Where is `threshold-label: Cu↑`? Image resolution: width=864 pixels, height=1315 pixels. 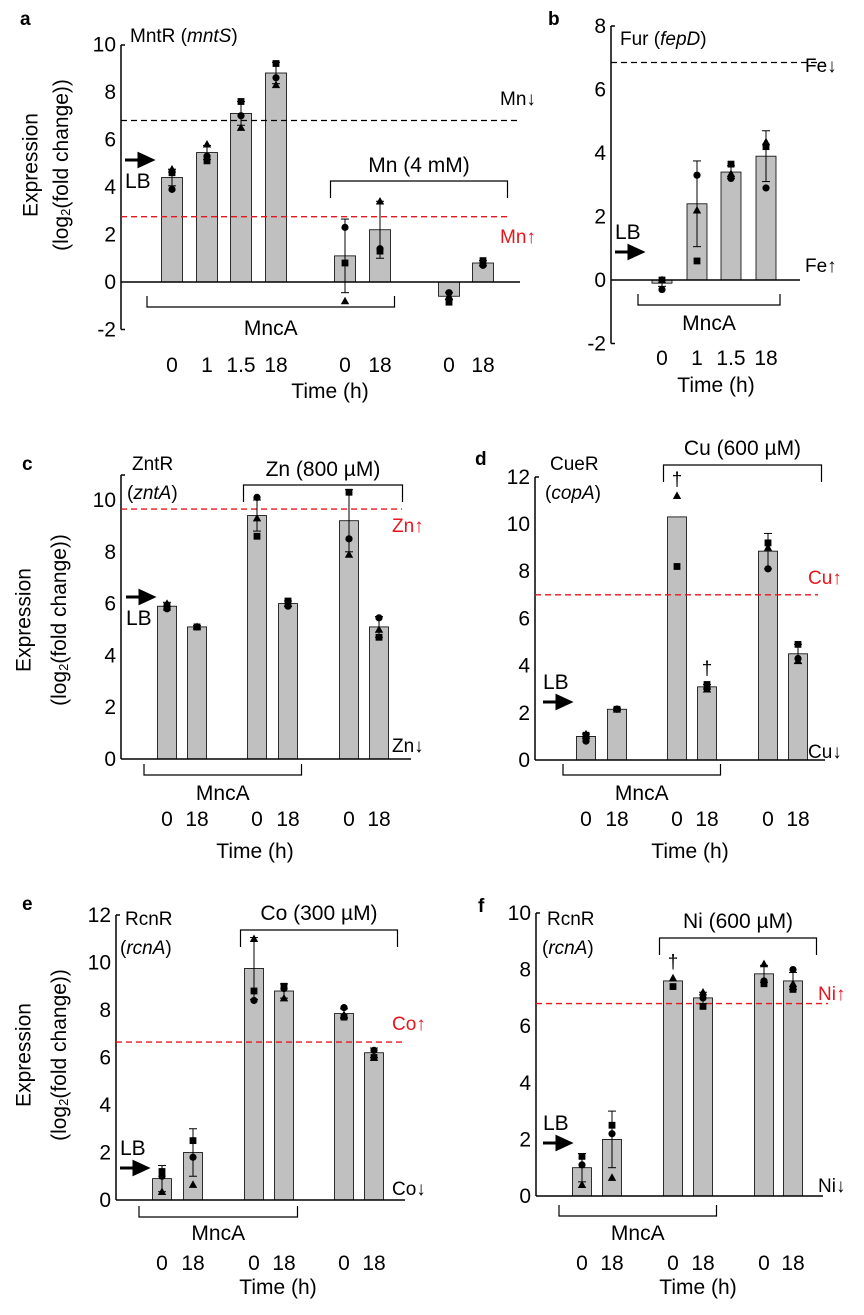
threshold-label: Cu↑ is located at coordinates (825, 578).